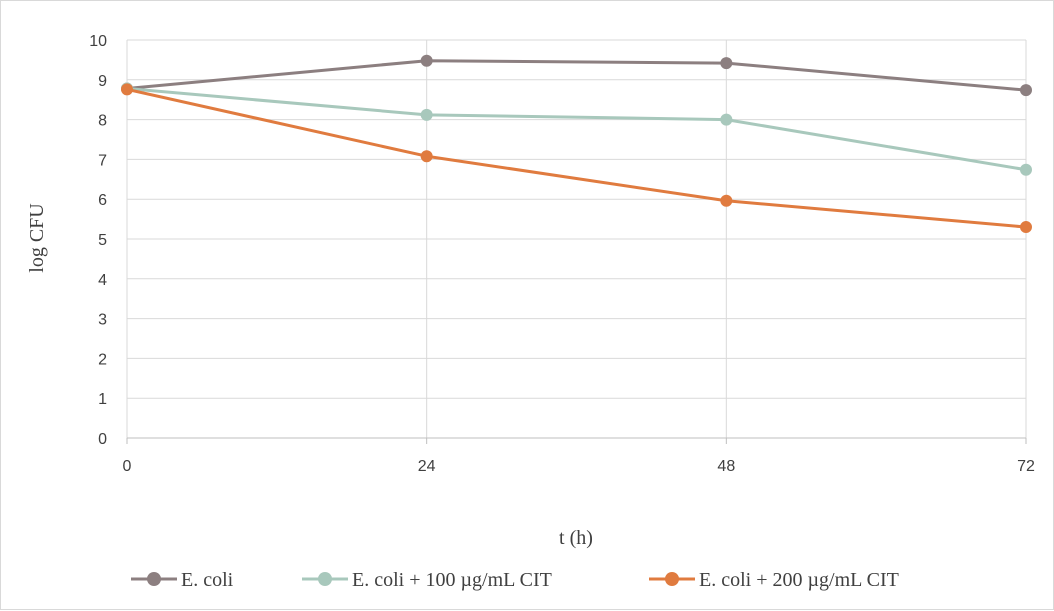  What do you see at coordinates (452, 580) in the screenshot?
I see `legend-label: E. coli + 100 µg/mL CIT` at bounding box center [452, 580].